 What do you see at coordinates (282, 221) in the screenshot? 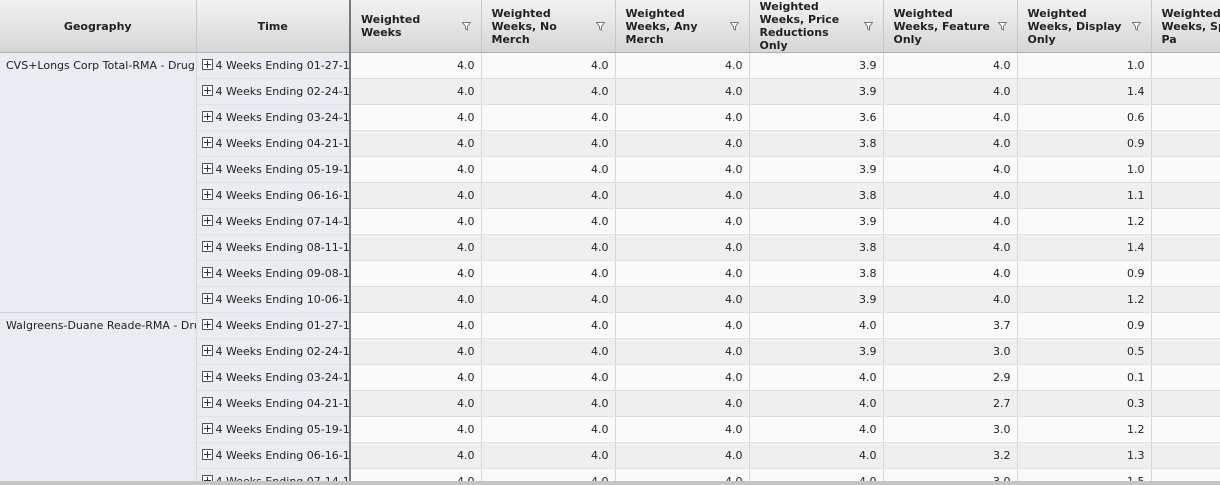
I see `time-label: 4 Weeks Ending 07-14-13` at bounding box center [282, 221].